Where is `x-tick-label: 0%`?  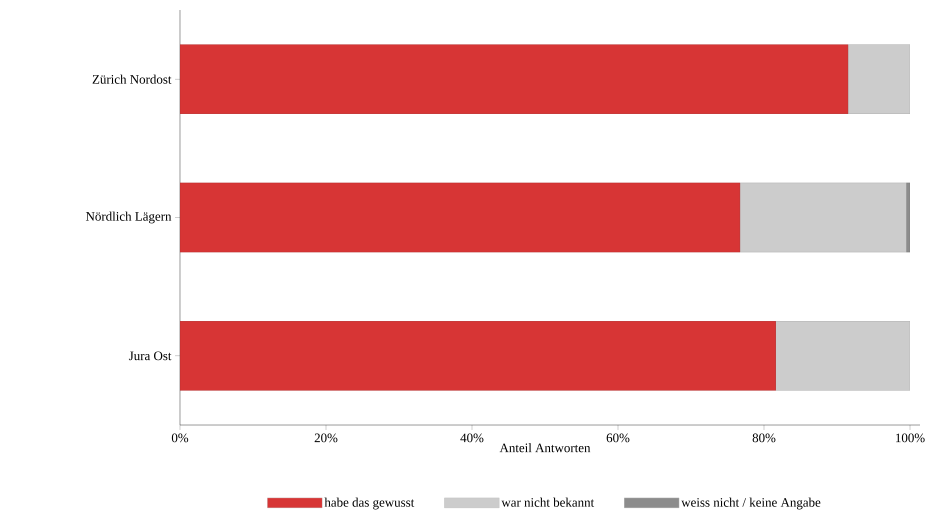
x-tick-label: 0% is located at coordinates (180, 438).